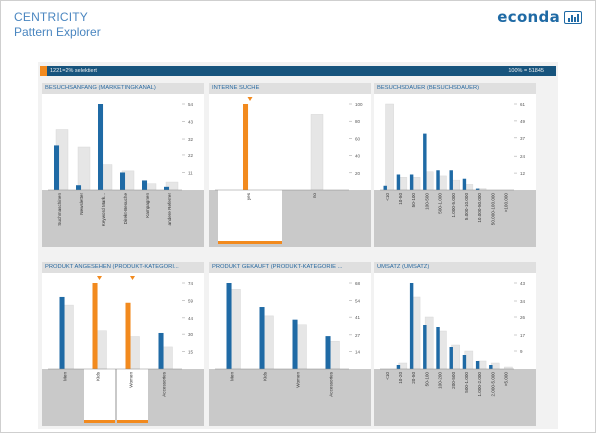 This screenshot has height=433, width=596. I want to click on y-tick-label: 9, so click(521, 351).